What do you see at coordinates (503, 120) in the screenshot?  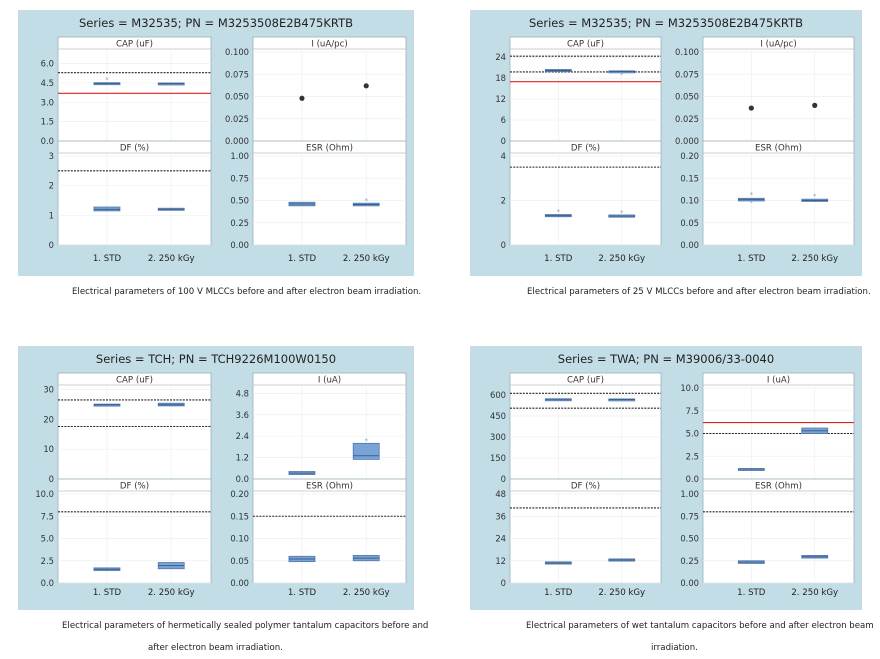 I see `y-tick-label: 6` at bounding box center [503, 120].